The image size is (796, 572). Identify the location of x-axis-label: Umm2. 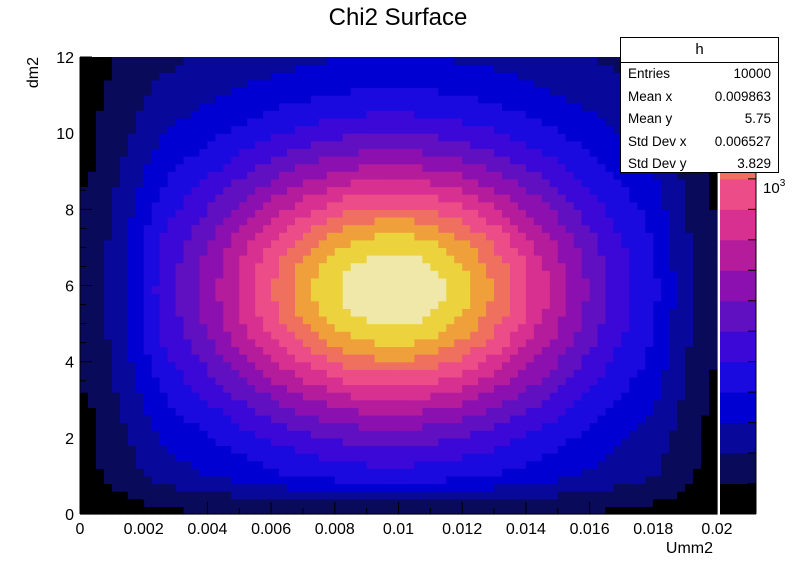
(689, 548).